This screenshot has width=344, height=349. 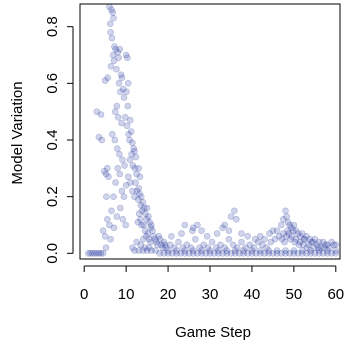 I want to click on x-tick-label: 40, so click(x=252, y=294).